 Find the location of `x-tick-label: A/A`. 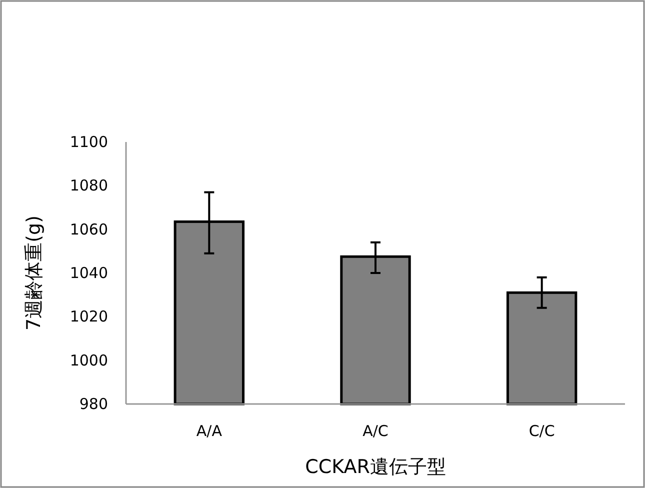

x-tick-label: A/A is located at coordinates (209, 431).